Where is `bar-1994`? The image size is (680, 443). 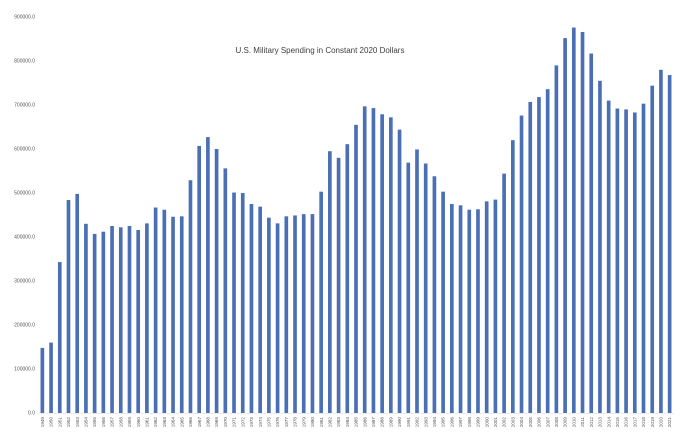
bar-1994 is located at coordinates (434, 294).